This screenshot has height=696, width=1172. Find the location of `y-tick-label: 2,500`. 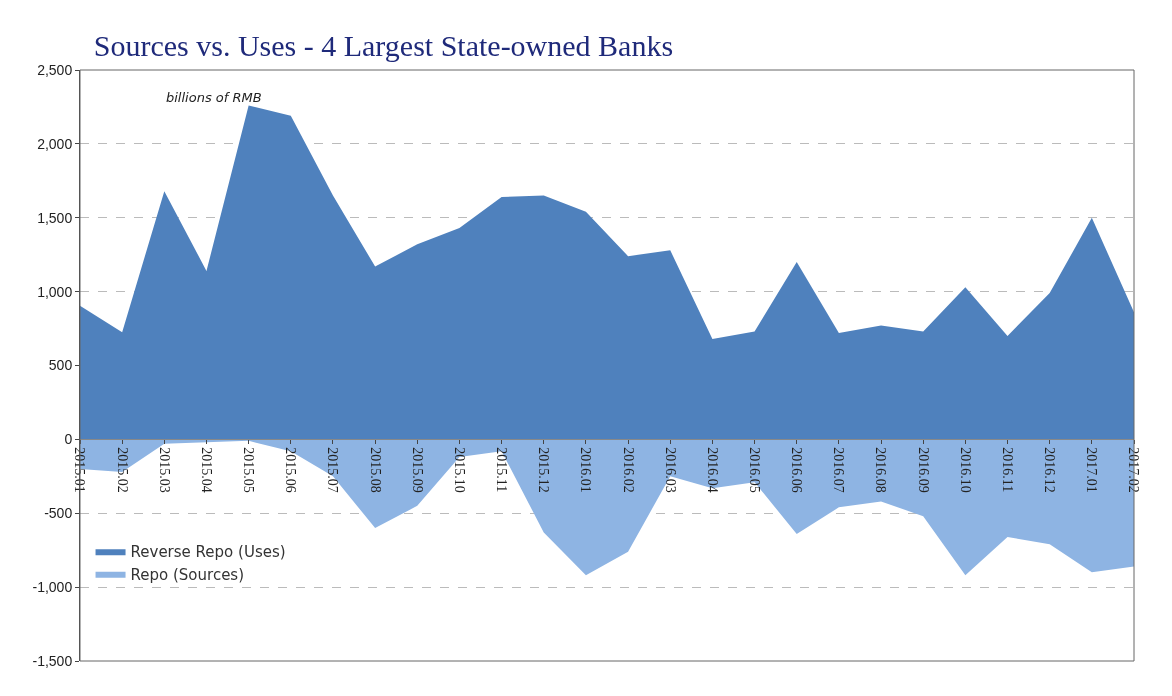

y-tick-label: 2,500 is located at coordinates (55, 69).